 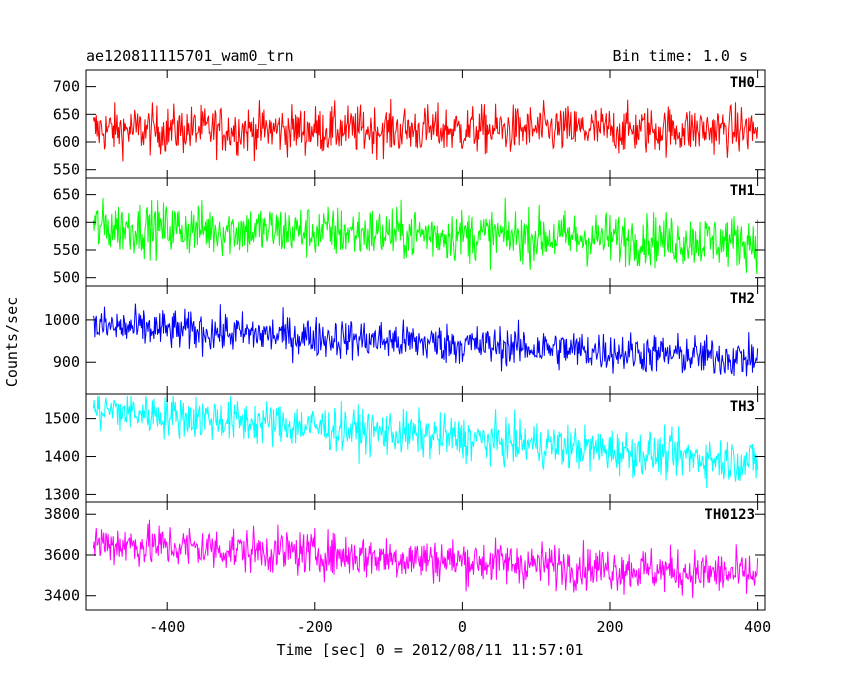 I want to click on series-line-th0, so click(x=425, y=130).